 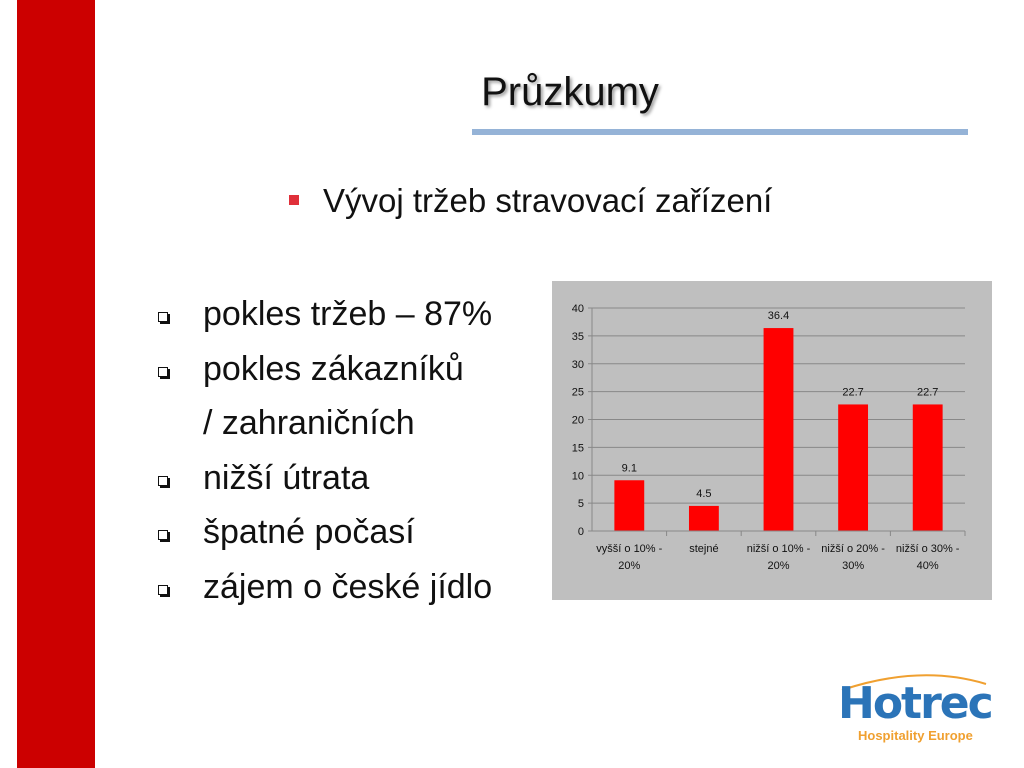 I want to click on y-tick-label: 15, so click(x=578, y=448).